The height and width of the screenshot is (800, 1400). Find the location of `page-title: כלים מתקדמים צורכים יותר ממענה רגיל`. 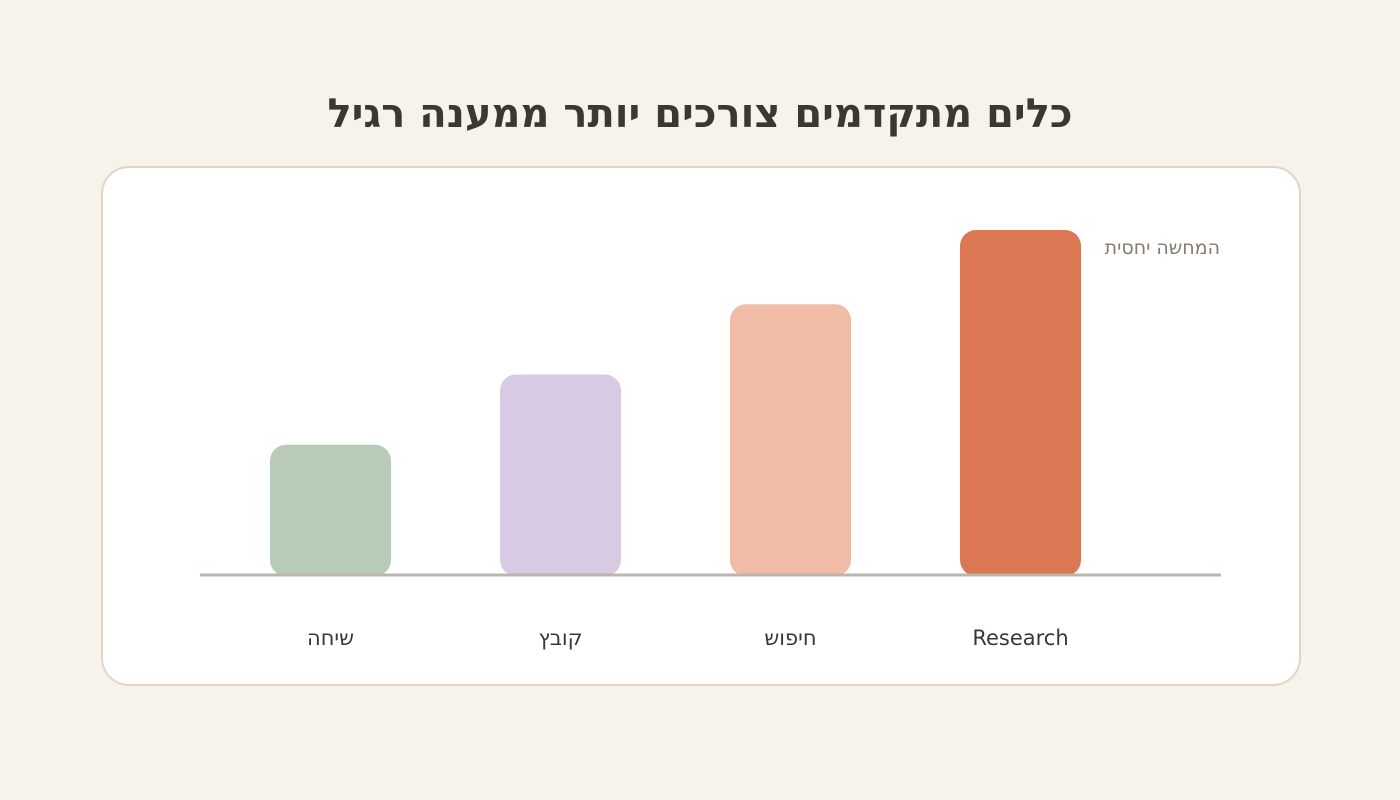

page-title: כלים מתקדמים צורכים יותר ממענה רגיל is located at coordinates (700, 114).